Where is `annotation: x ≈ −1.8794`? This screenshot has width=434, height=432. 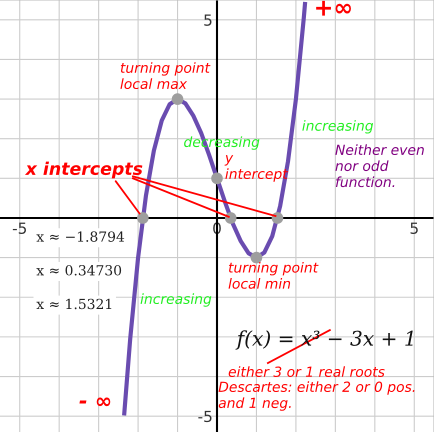
annotation: x ≈ −1.8794 is located at coordinates (80, 236).